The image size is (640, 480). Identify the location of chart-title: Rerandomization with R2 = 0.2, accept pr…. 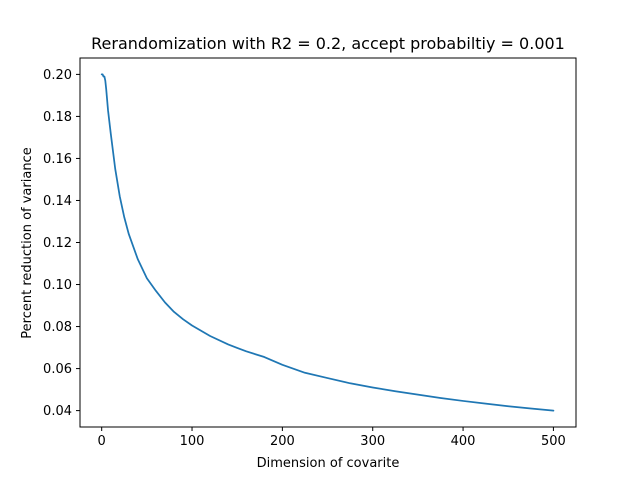
(328, 43).